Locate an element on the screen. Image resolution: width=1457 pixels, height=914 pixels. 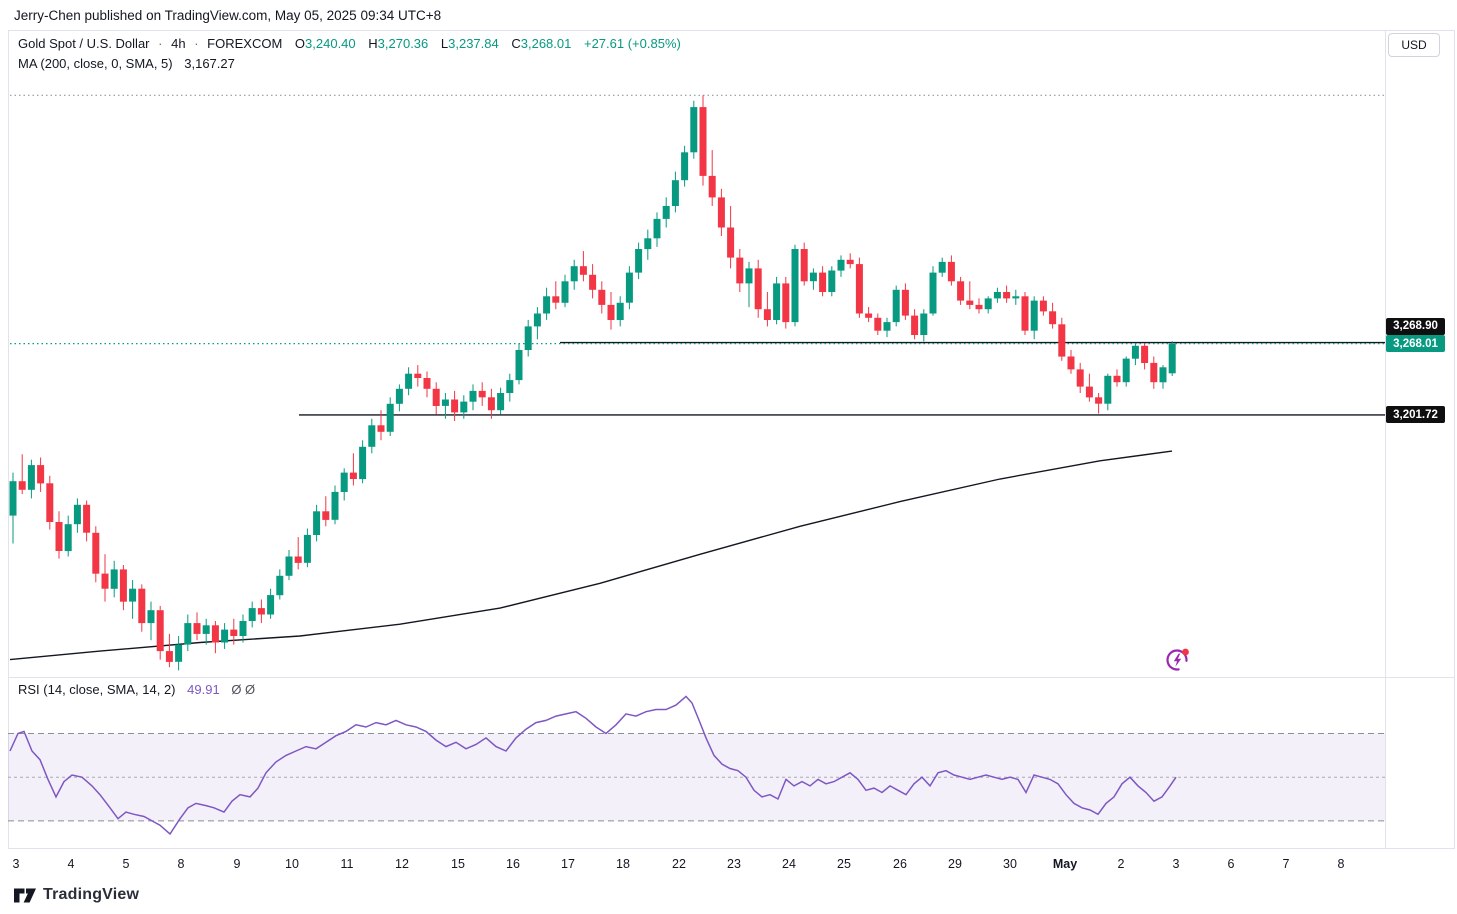
lightning-replay-icon is located at coordinates (1178, 659).